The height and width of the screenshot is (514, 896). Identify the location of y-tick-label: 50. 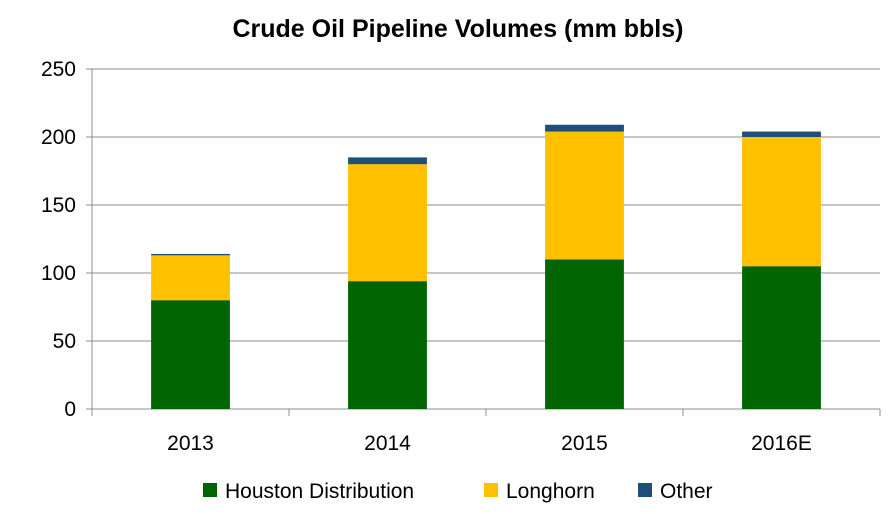
(64, 341).